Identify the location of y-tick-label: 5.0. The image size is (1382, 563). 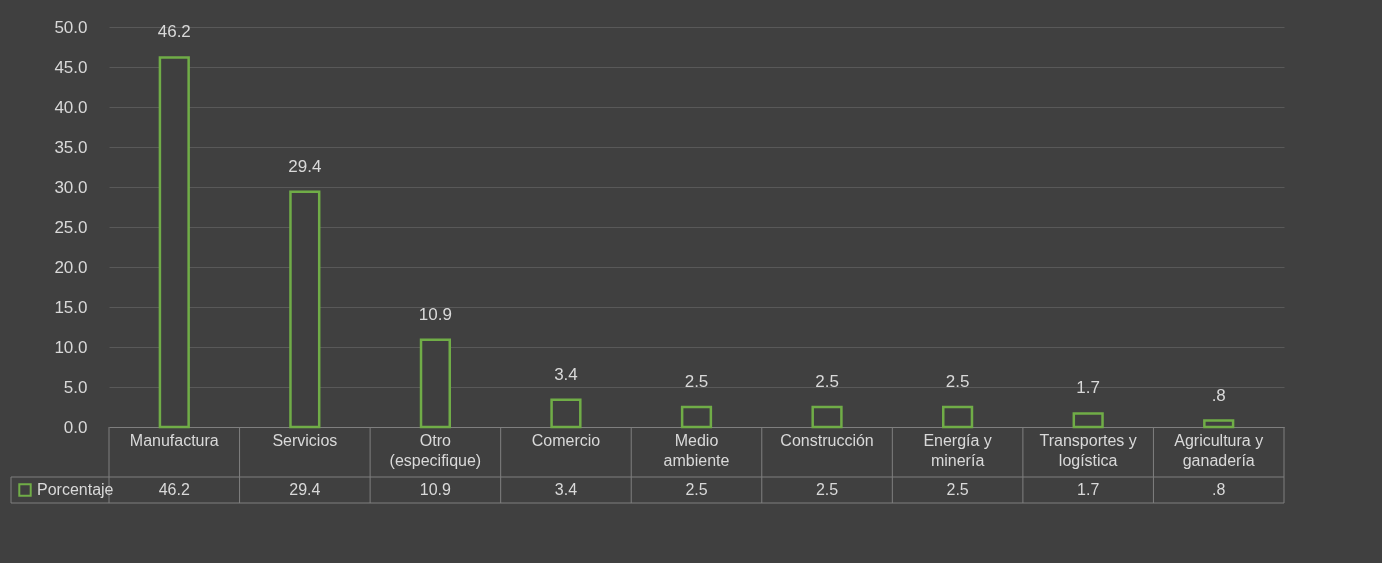
(75, 387).